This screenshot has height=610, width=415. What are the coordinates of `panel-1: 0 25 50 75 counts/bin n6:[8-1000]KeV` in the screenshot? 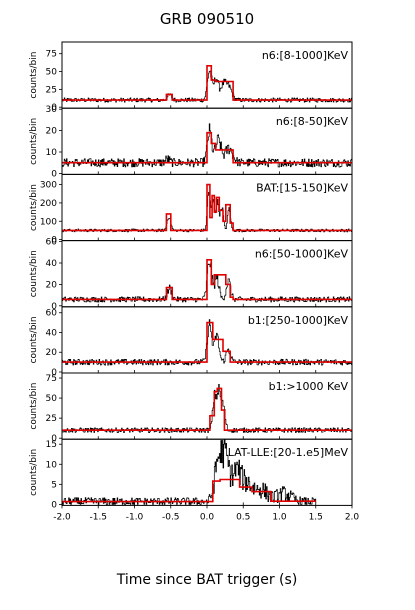 It's located at (191, 77).